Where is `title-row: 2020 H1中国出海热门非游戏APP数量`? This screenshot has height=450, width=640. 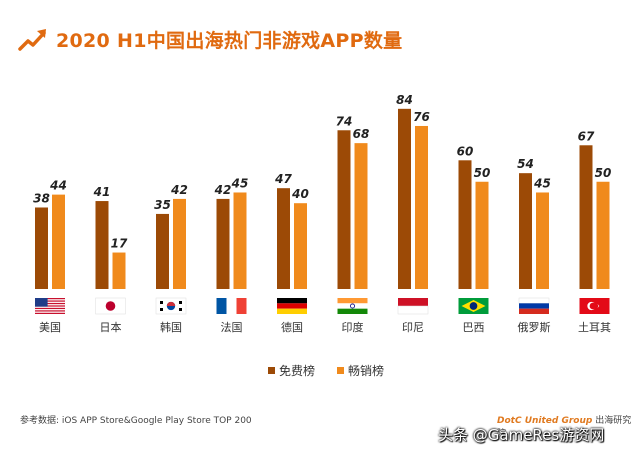
title-row: 2020 H1中国出海热门非游戏APP数量 is located at coordinates (210, 39).